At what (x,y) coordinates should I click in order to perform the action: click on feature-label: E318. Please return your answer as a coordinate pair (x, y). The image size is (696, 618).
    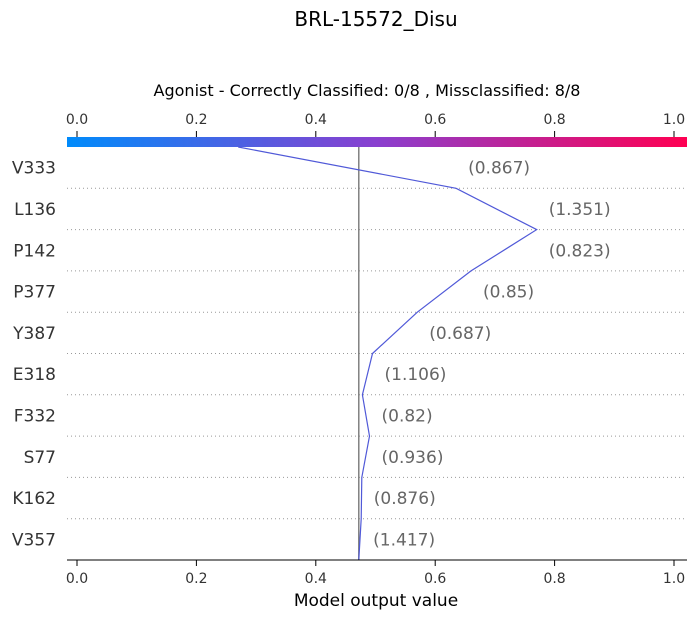
    Looking at the image, I should click on (34, 375).